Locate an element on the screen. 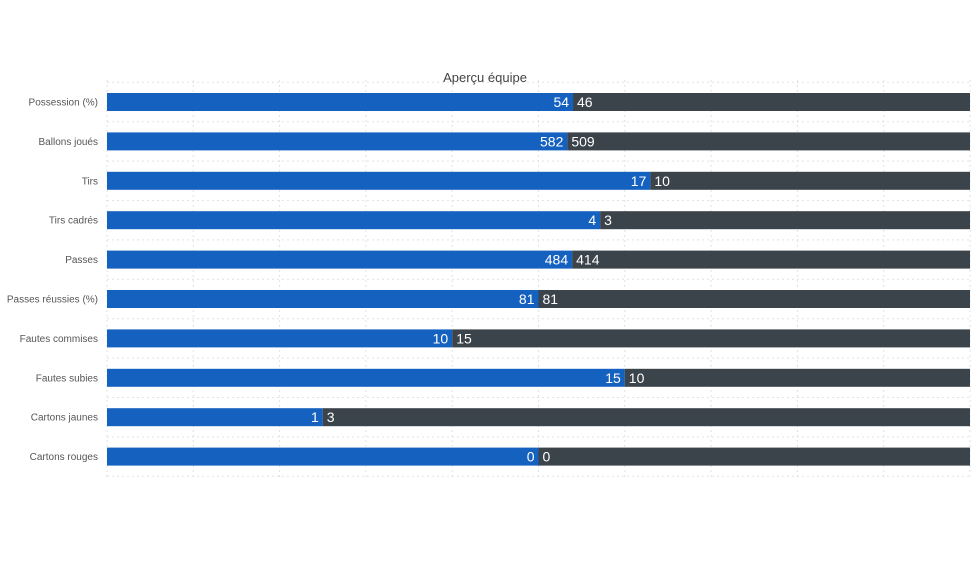 The width and height of the screenshot is (980, 588). category-label: Tirs cadrés is located at coordinates (73, 221).